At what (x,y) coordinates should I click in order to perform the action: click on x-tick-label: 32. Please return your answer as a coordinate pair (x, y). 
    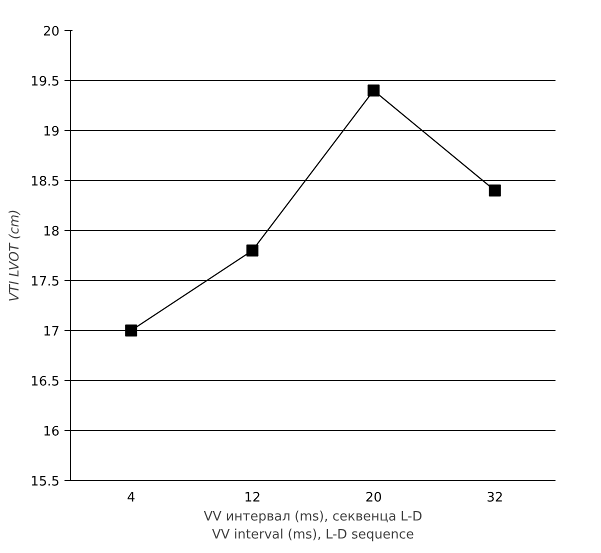
    Looking at the image, I should click on (495, 498).